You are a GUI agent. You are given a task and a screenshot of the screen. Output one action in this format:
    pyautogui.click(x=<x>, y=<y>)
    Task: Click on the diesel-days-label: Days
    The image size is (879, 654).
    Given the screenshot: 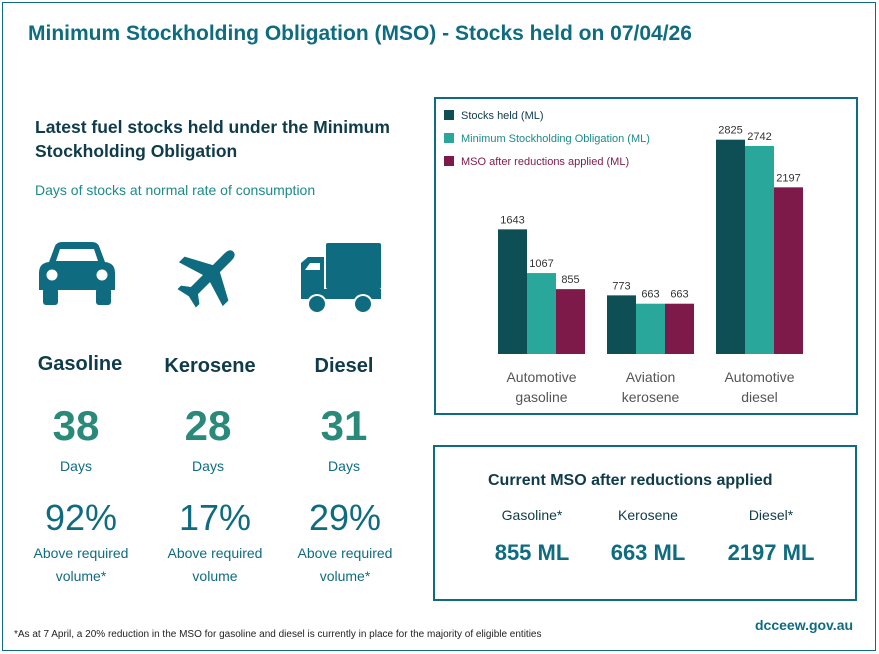 What is the action you would take?
    pyautogui.click(x=344, y=466)
    